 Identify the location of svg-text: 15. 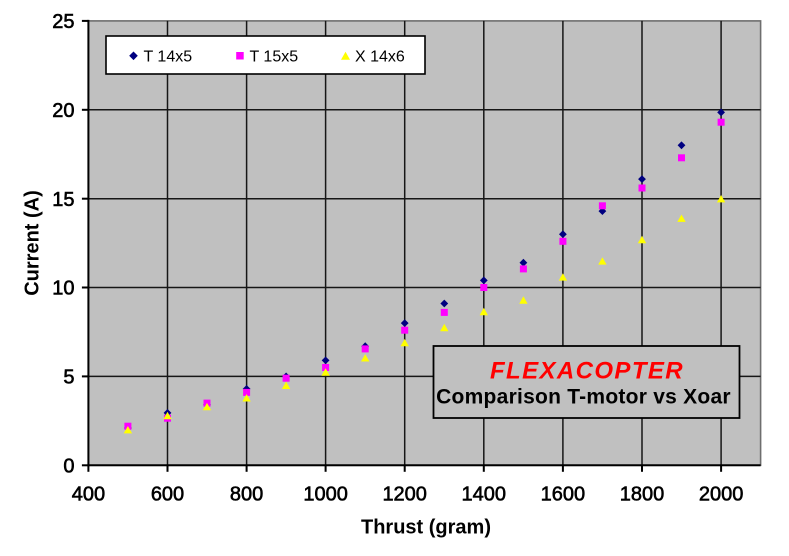
(63, 200).